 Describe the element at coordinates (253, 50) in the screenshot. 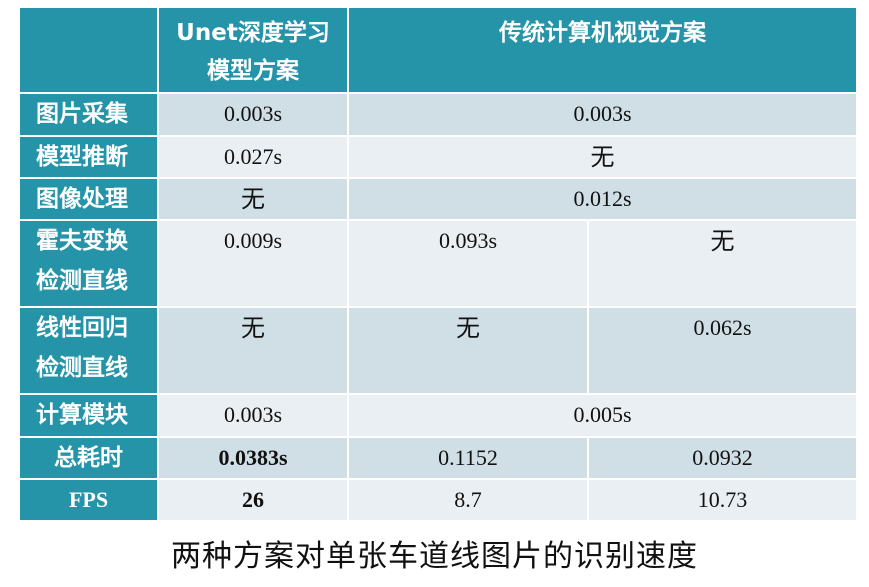

I see `header-unet: Unet深度学习 模型方案` at that location.